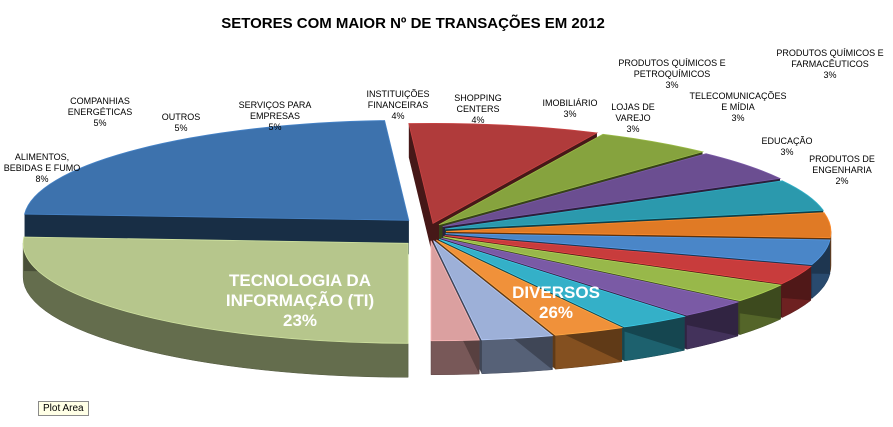 The height and width of the screenshot is (427, 893). I want to click on slice-label-produtos-de-engenharia: PRODUTOS DE ENGENHARIA 2%, so click(842, 170).